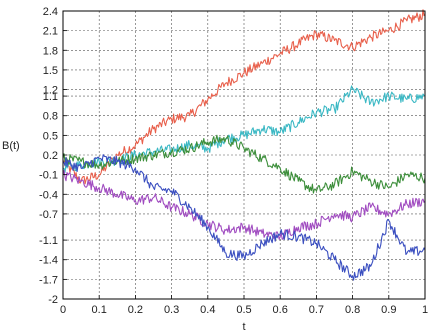 Image resolution: width=430 pixels, height=333 pixels. Describe the element at coordinates (50, 117) in the screenshot. I see `y-tick-label: 0.8` at that location.